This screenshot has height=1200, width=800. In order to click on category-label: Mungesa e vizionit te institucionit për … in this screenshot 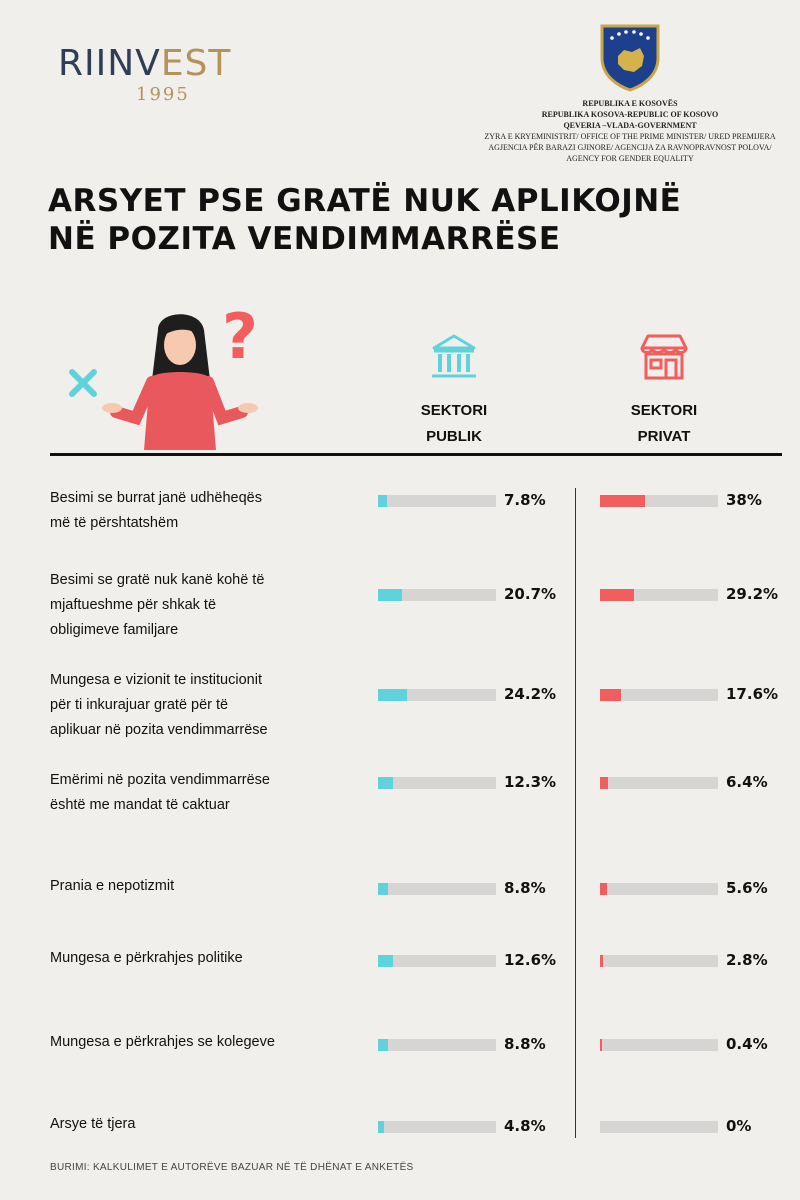, I will do `click(159, 705)`.